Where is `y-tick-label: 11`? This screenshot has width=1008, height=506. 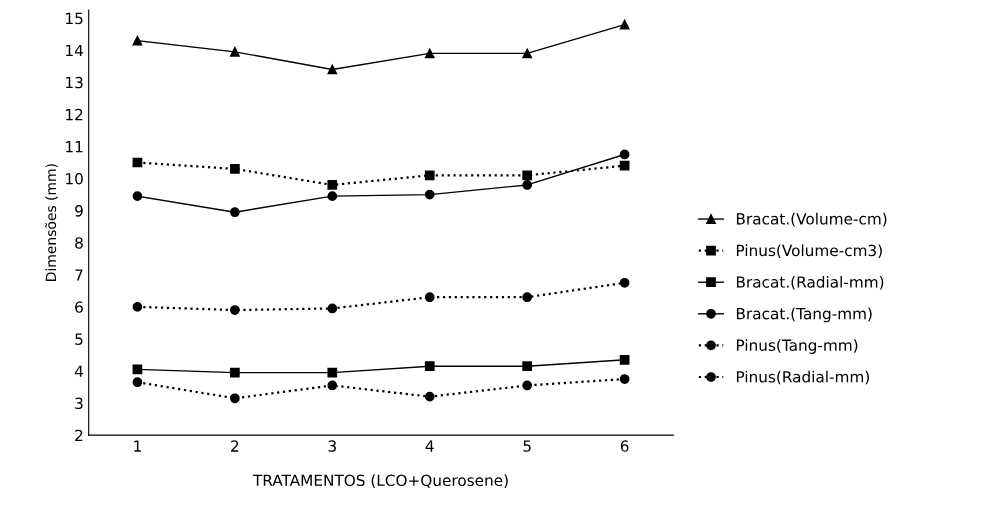 y-tick-label: 11 is located at coordinates (74, 147).